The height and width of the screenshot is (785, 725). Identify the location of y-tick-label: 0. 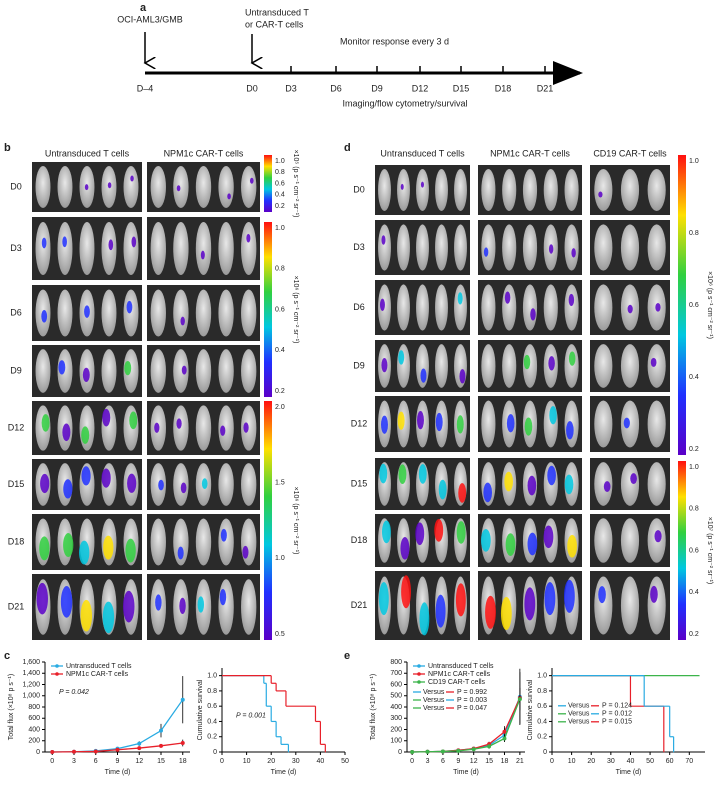
(215, 752).